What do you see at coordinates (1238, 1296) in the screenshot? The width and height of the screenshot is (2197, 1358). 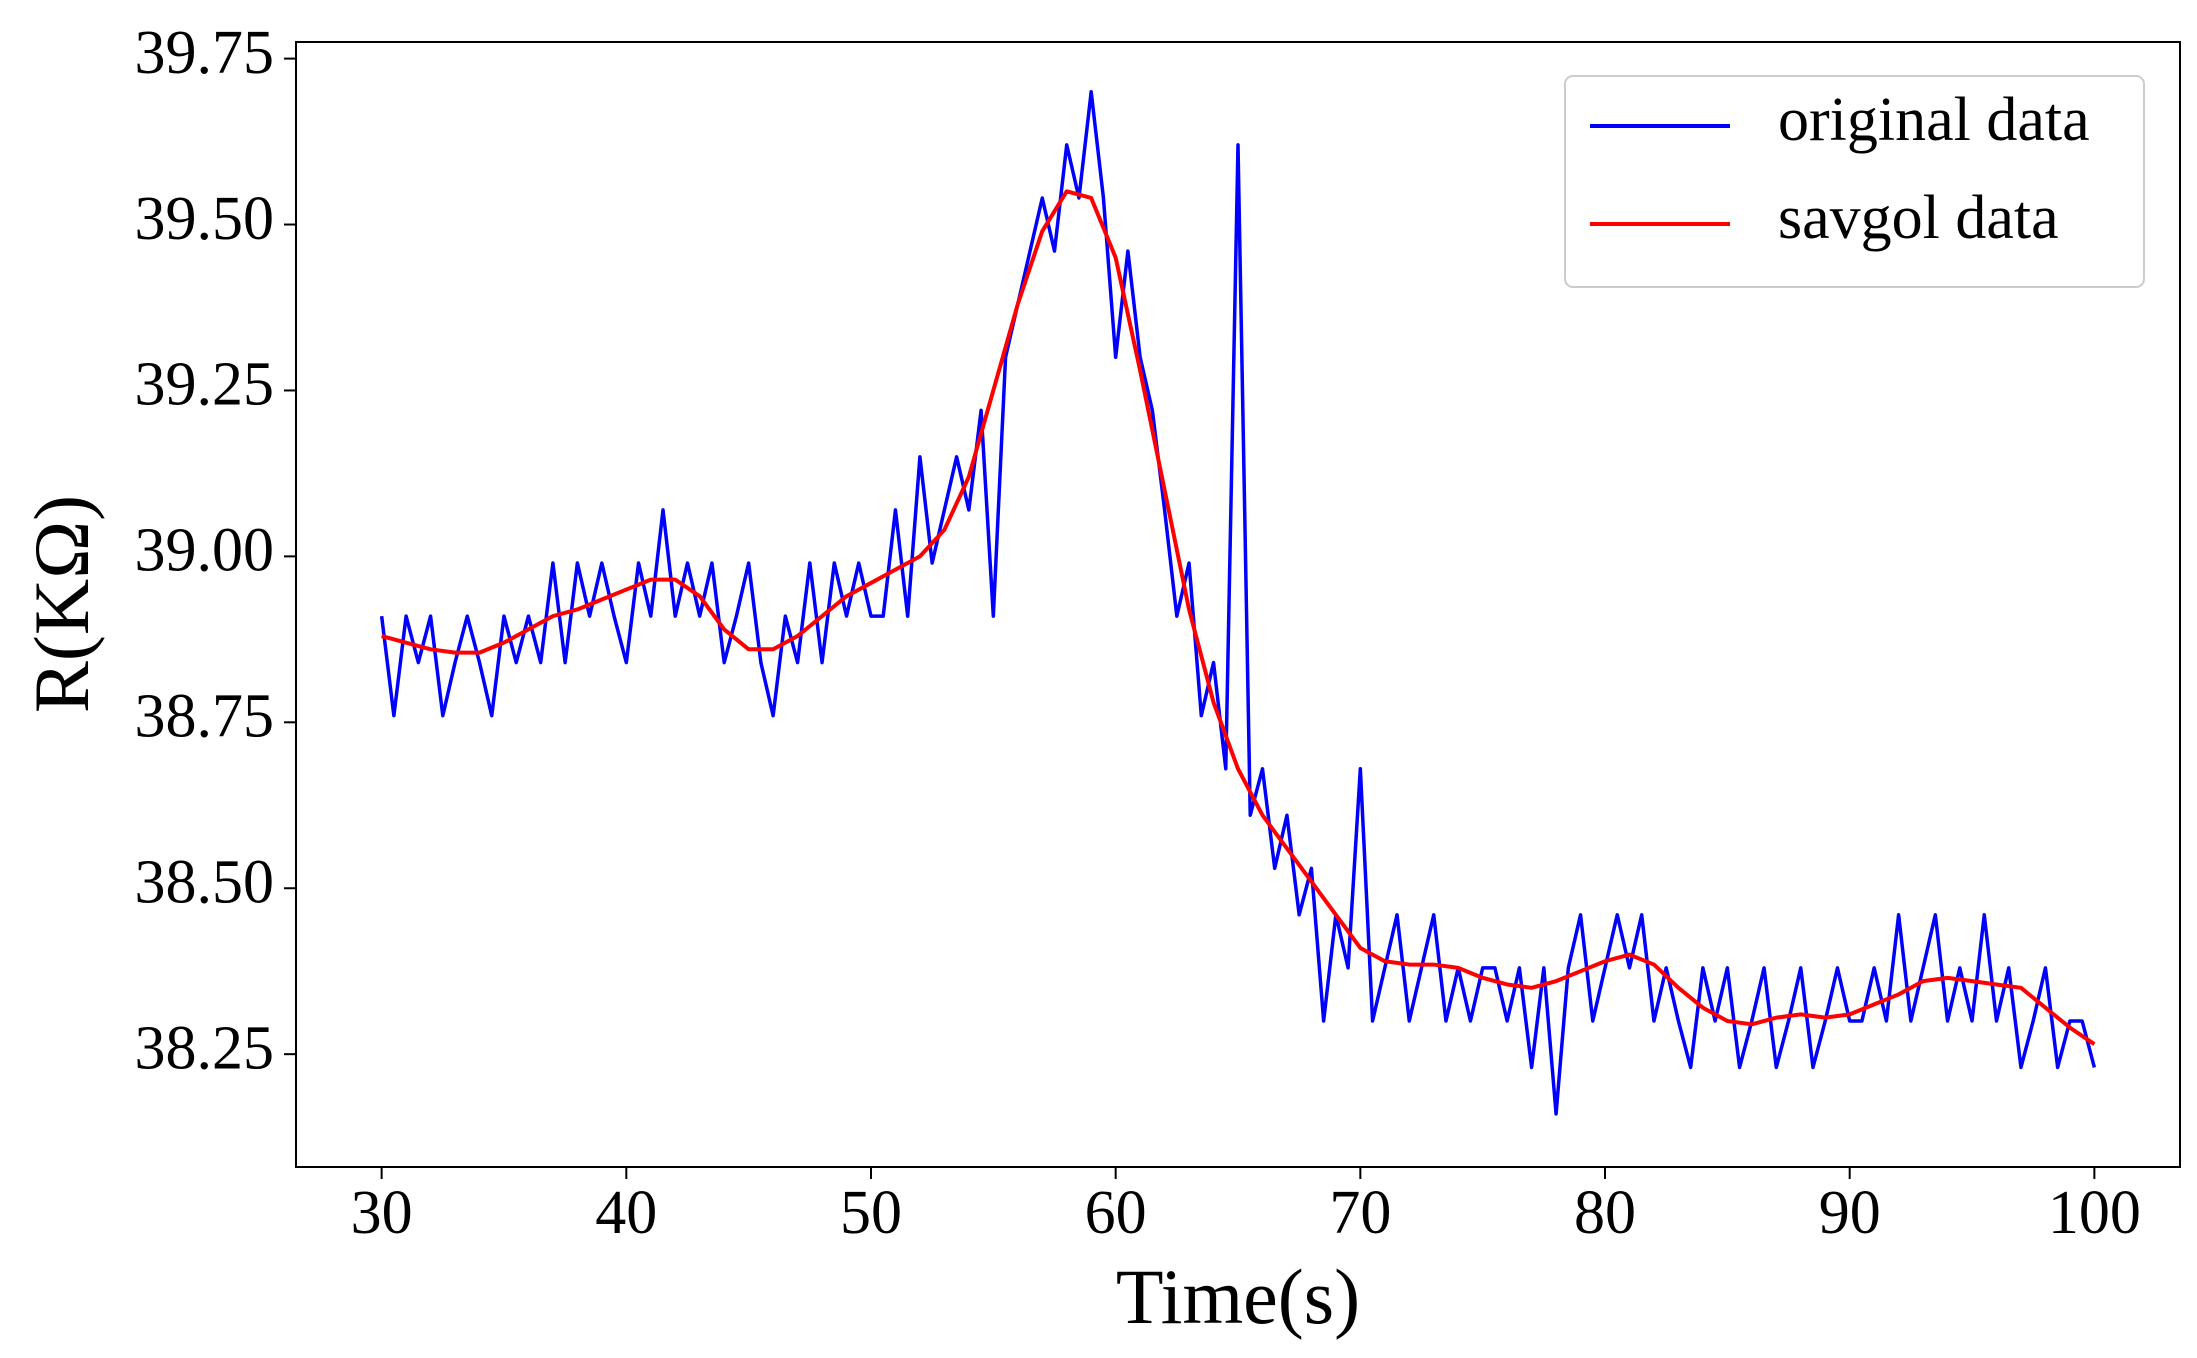 I see `x-axis-label: Time(s)` at bounding box center [1238, 1296].